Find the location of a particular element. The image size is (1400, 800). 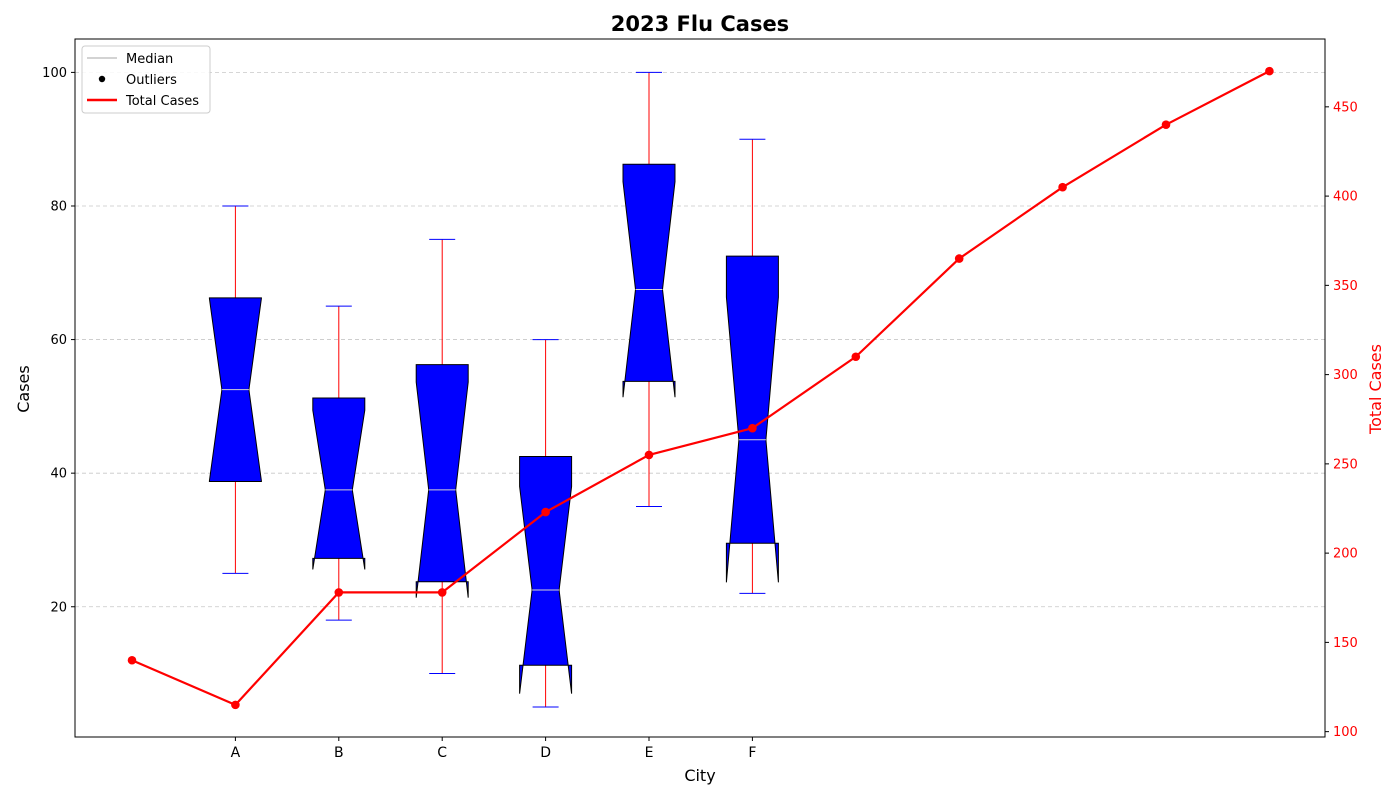

box-B is located at coordinates (339, 463).